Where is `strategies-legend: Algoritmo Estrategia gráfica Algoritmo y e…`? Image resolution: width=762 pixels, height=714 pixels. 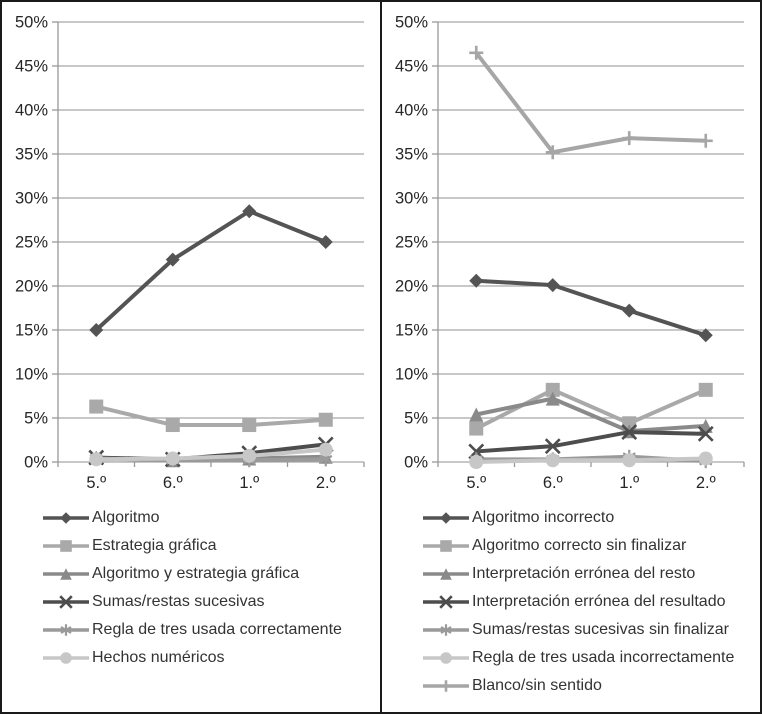
strategies-legend: Algoritmo Estrategia gráfica Algoritmo y e… is located at coordinates (191, 588).